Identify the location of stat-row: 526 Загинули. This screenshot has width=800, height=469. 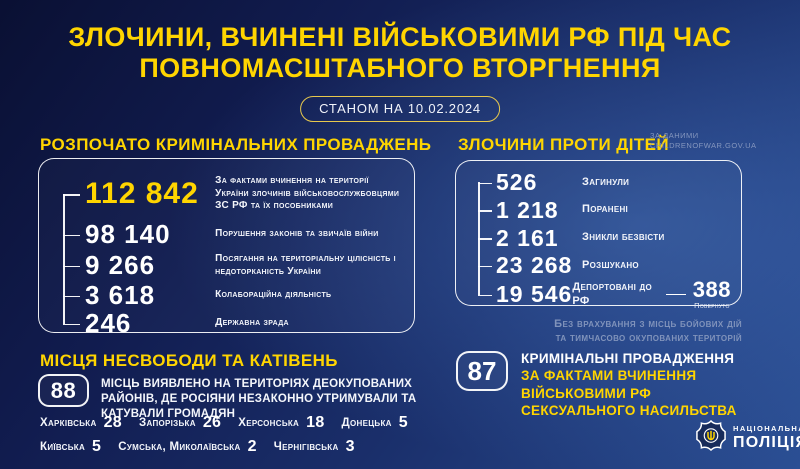
(593, 182).